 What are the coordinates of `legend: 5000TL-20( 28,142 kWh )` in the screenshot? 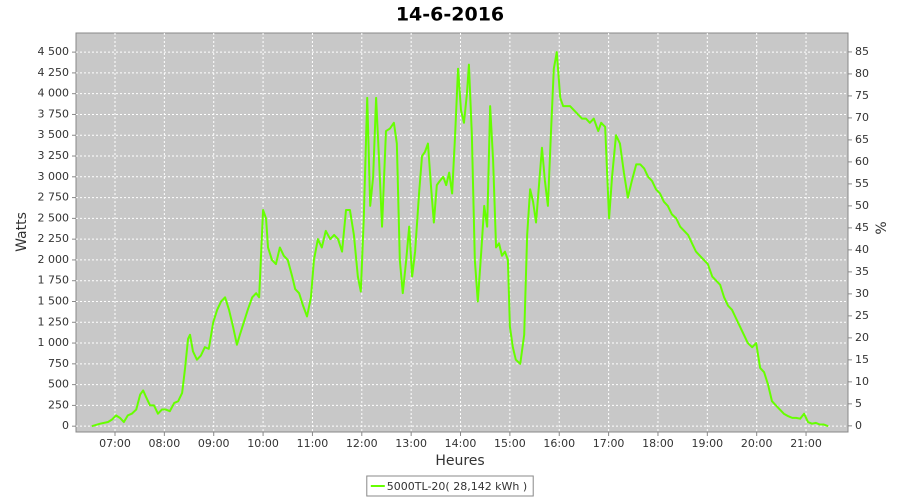 It's located at (450, 486).